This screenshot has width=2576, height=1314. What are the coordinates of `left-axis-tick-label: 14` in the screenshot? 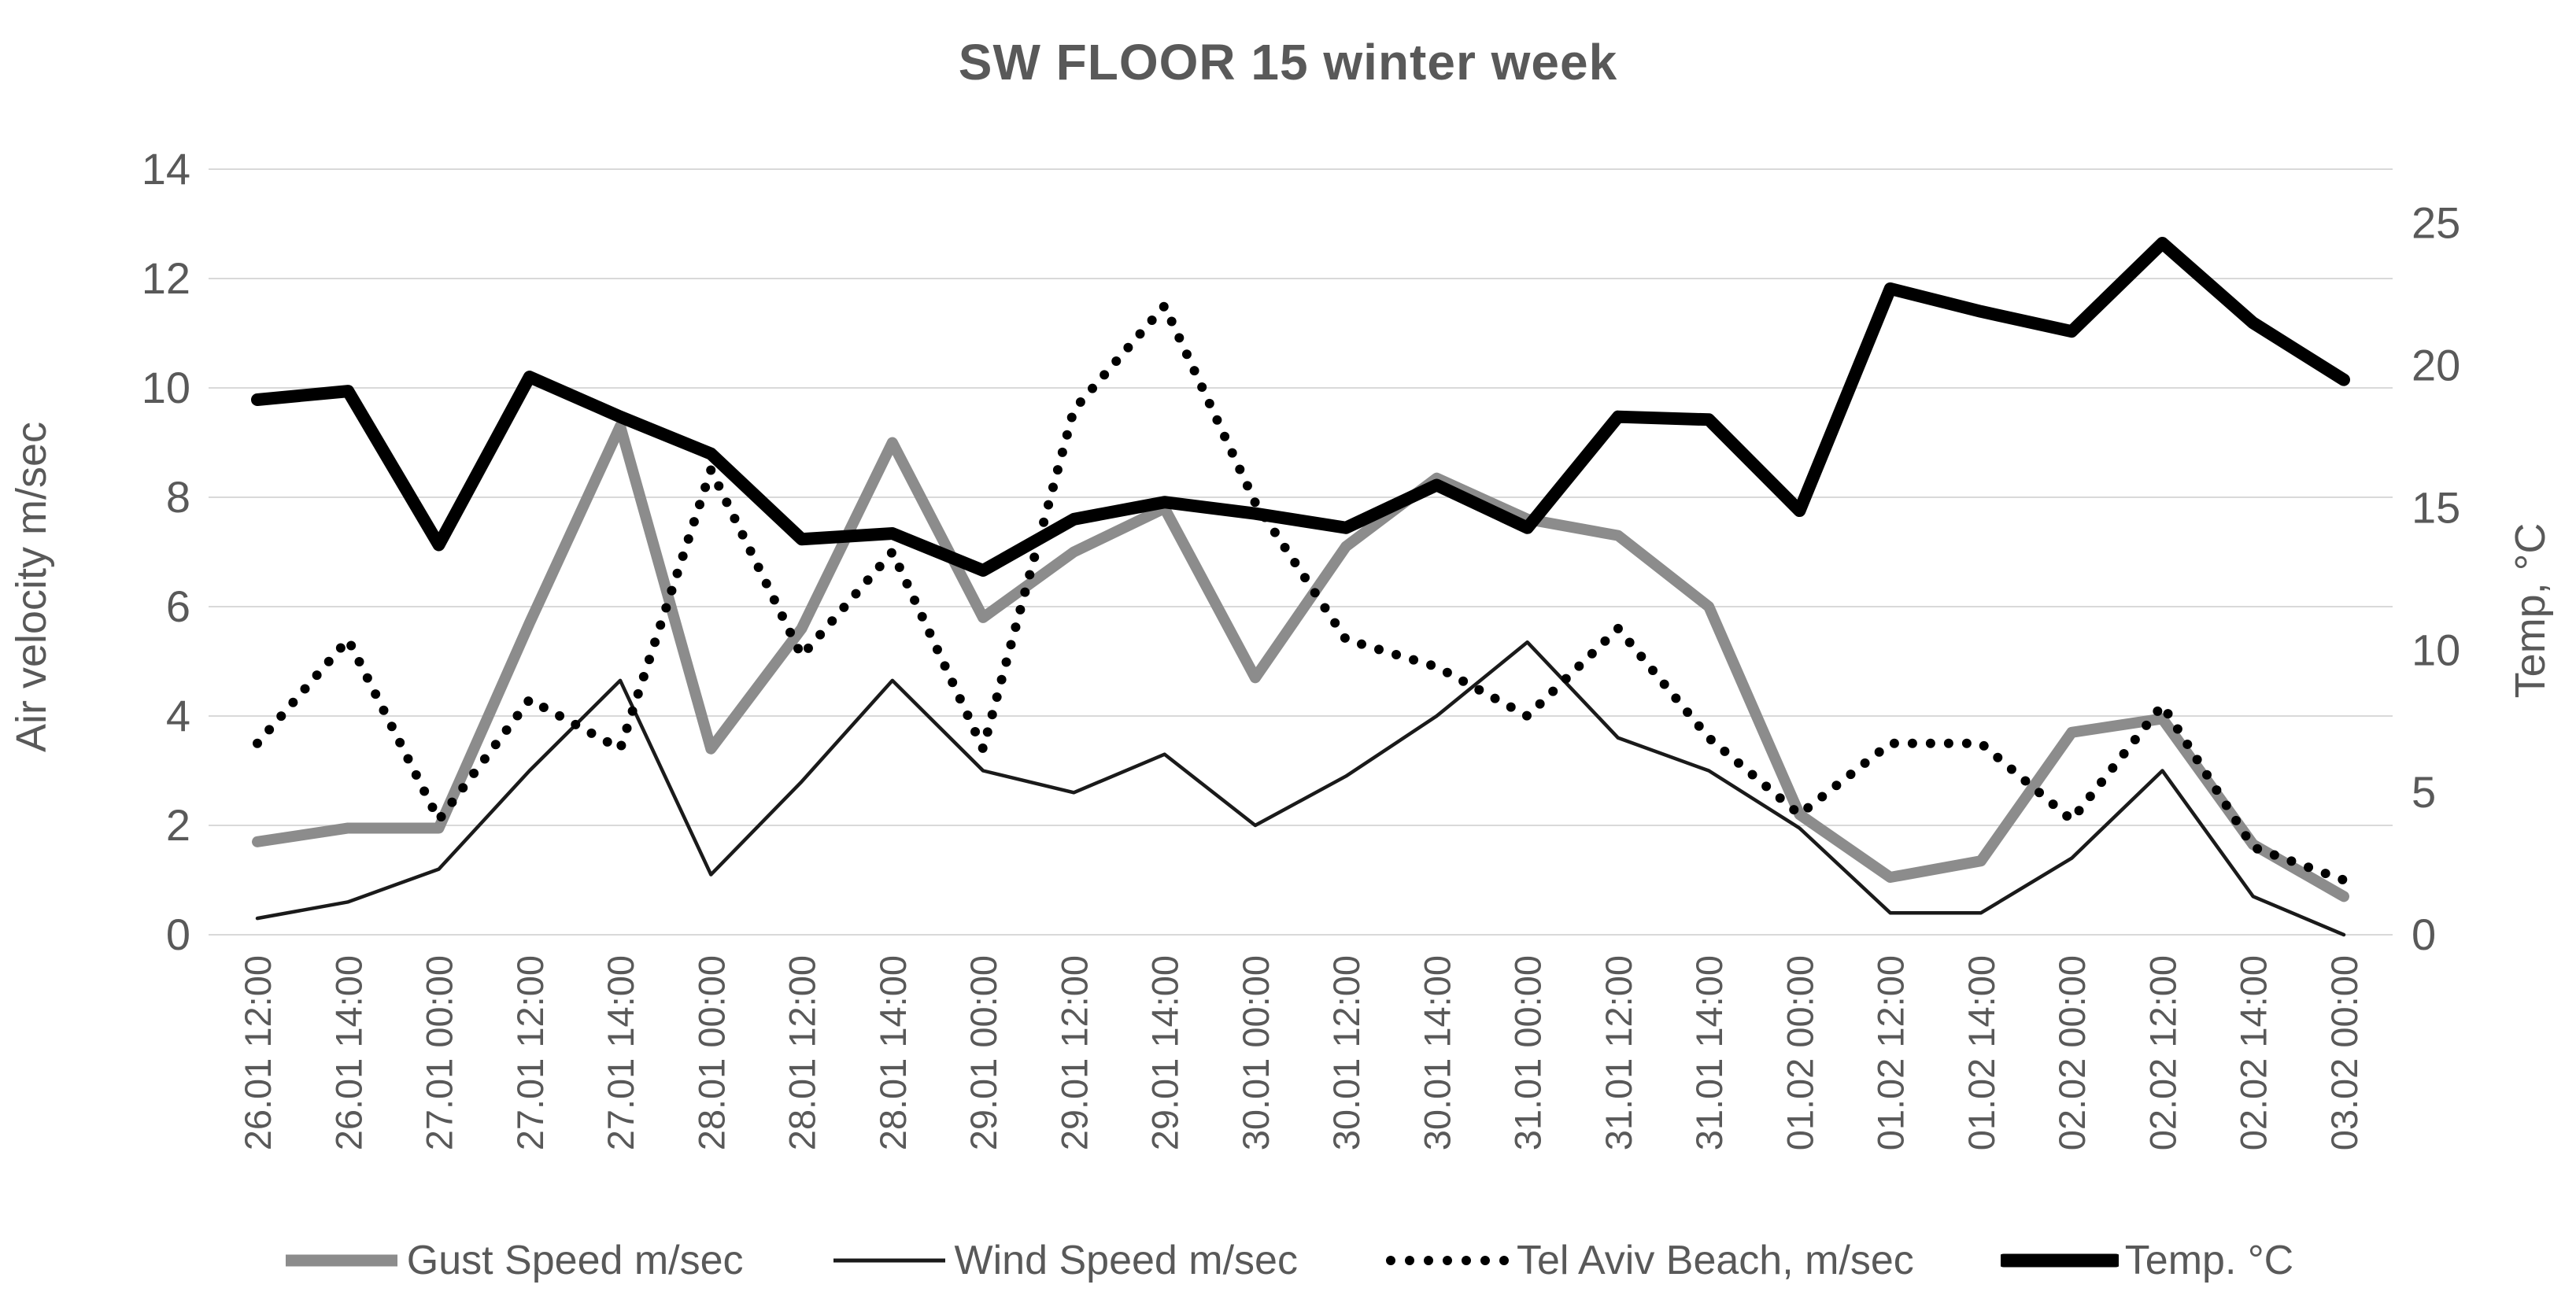 It's located at (166, 169).